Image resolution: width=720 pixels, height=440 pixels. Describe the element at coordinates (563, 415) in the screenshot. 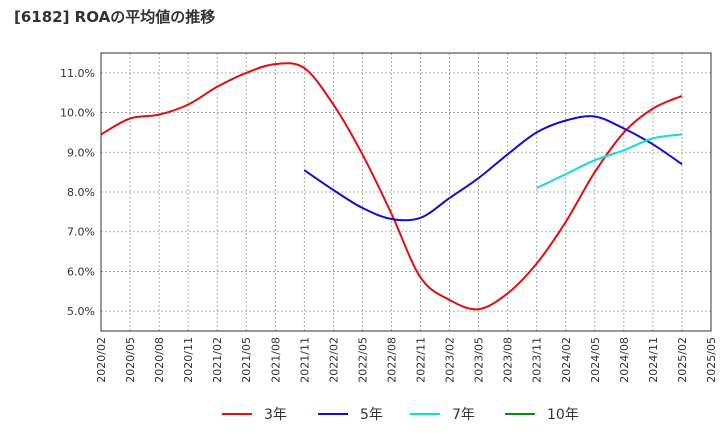

I see `legend-label: 10年` at that location.